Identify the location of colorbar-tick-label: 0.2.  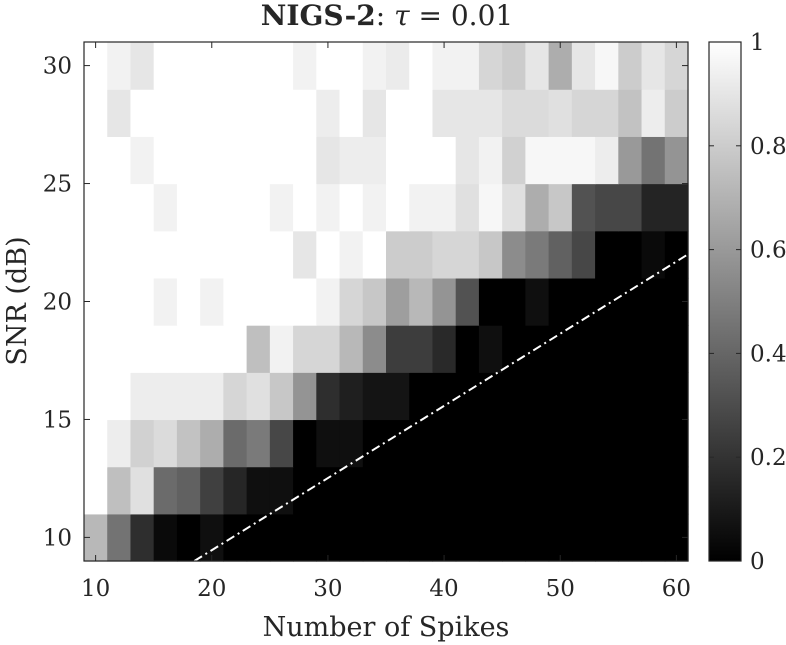
(768, 458).